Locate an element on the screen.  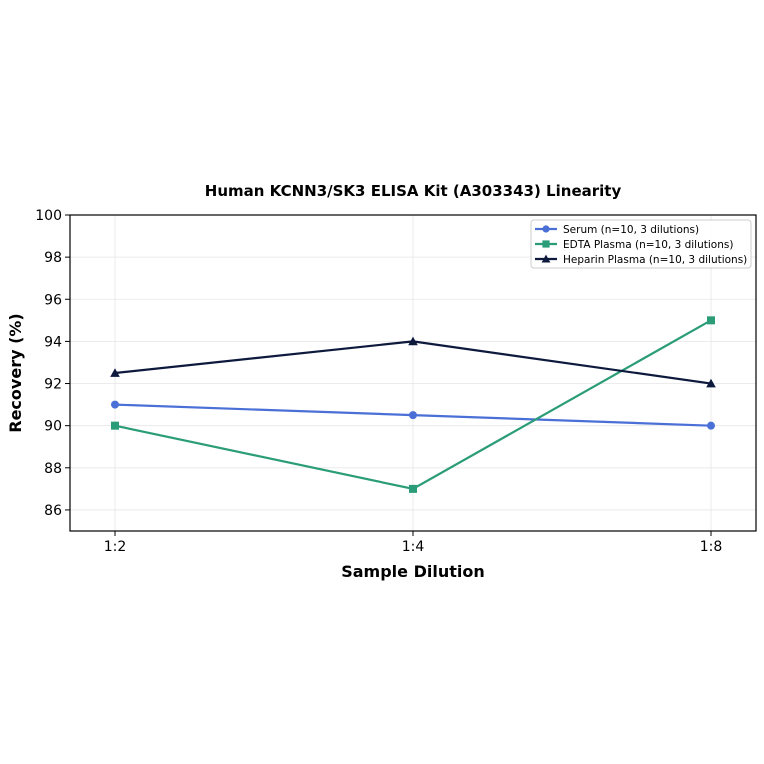
square-marker is located at coordinates (546, 244).